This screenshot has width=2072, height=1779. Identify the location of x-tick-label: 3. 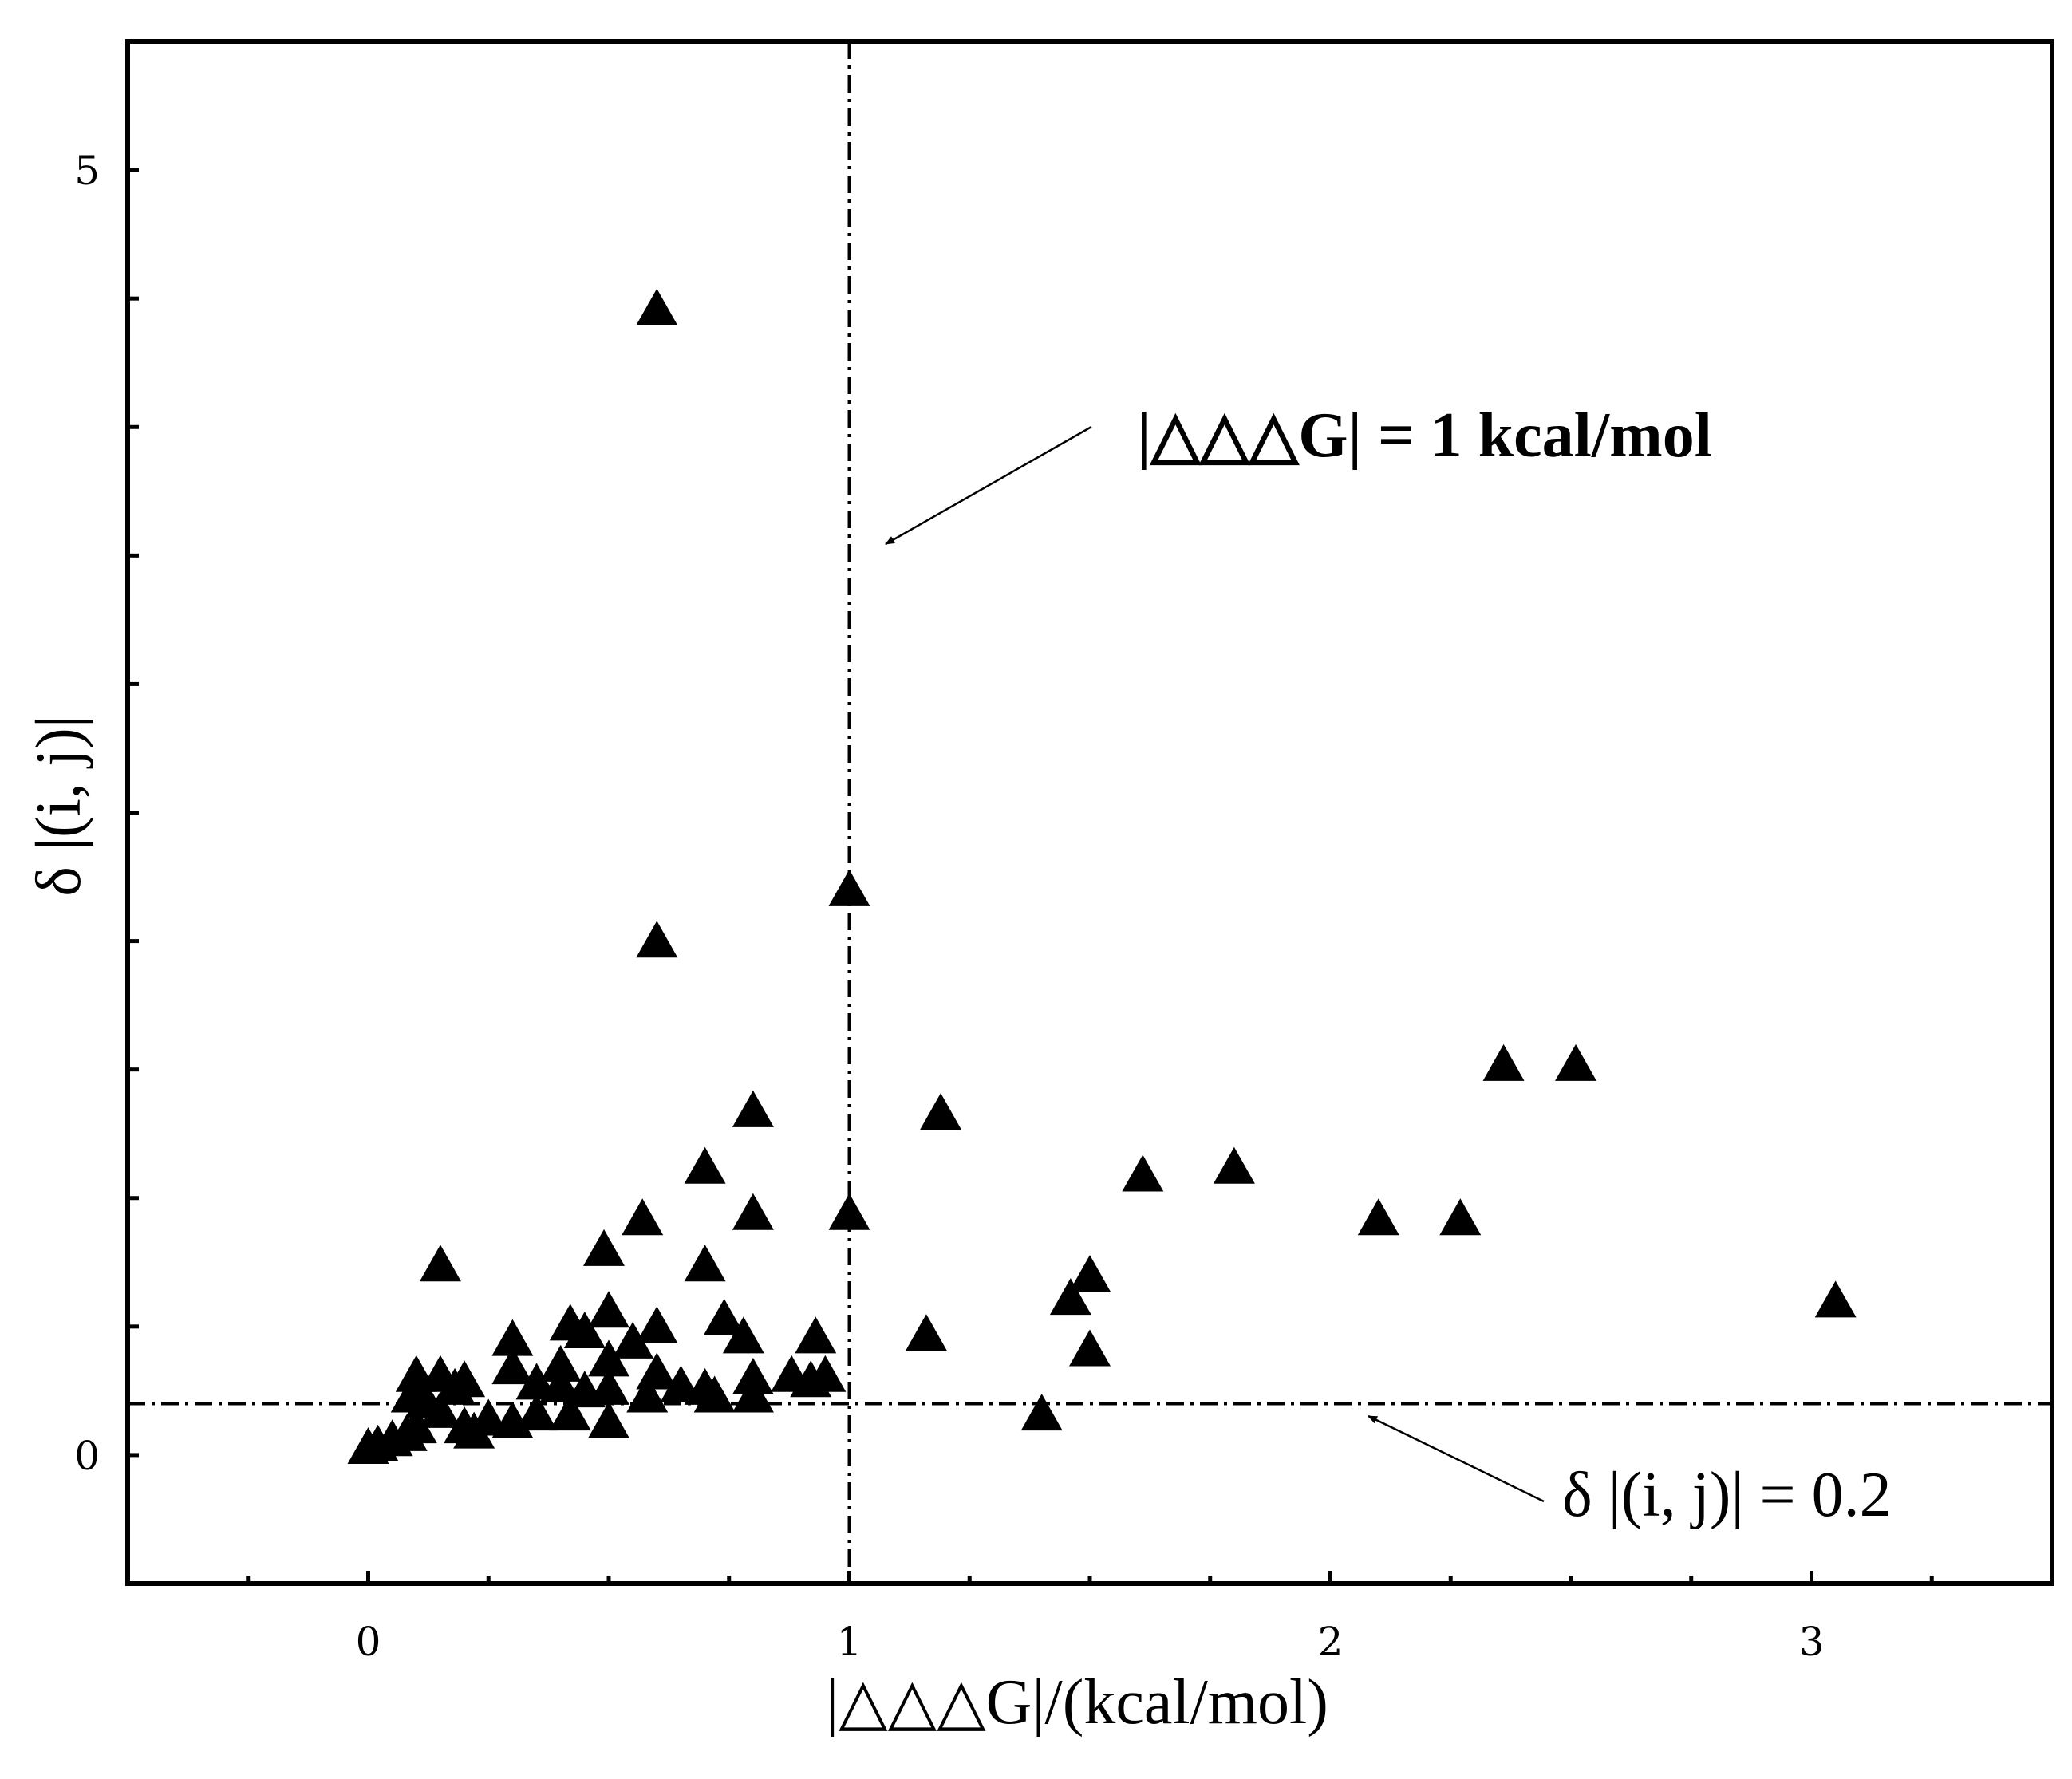
(1812, 1642).